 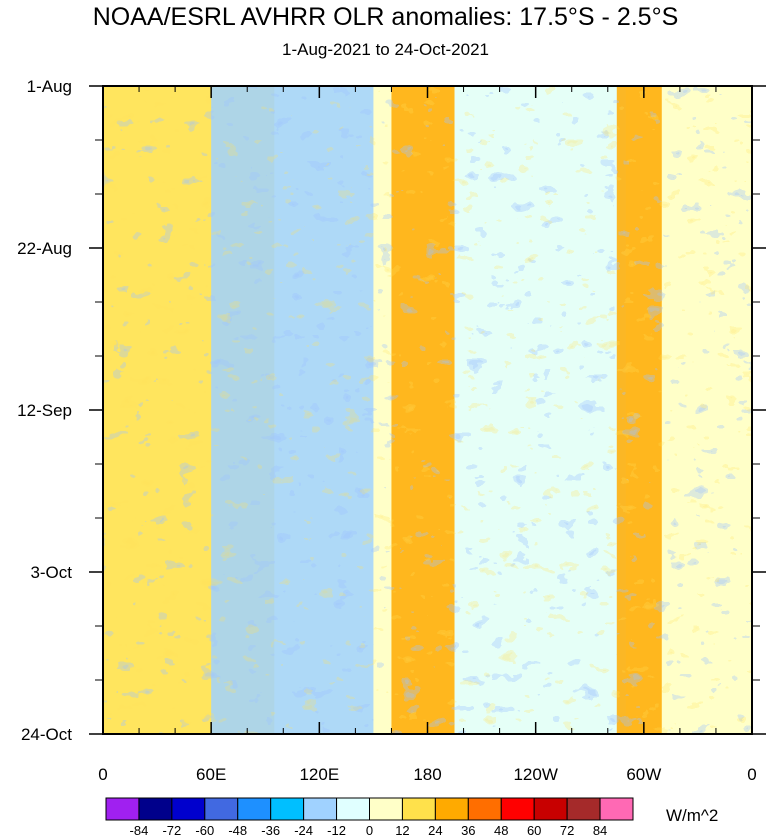 I want to click on x-tick-label: 60W, so click(x=643, y=774).